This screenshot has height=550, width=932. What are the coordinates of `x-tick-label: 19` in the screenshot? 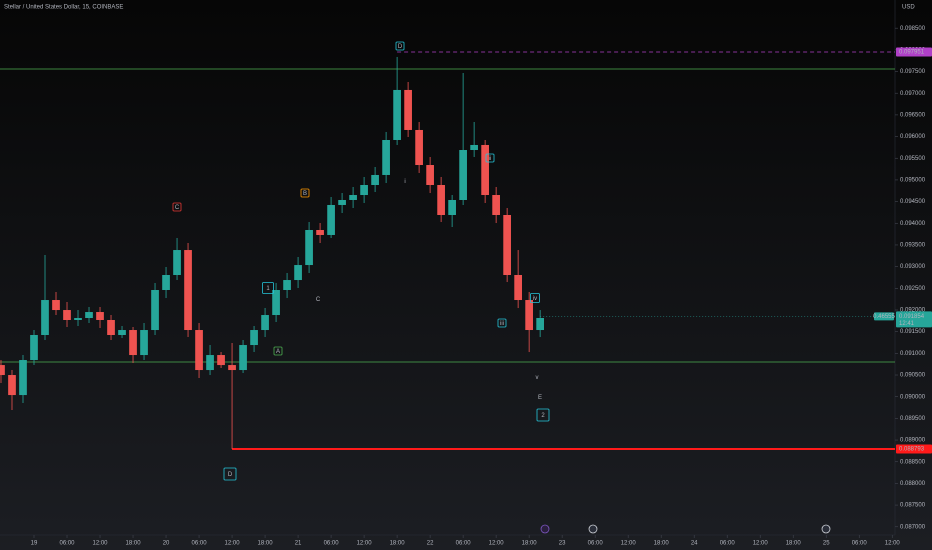 It's located at (34, 544).